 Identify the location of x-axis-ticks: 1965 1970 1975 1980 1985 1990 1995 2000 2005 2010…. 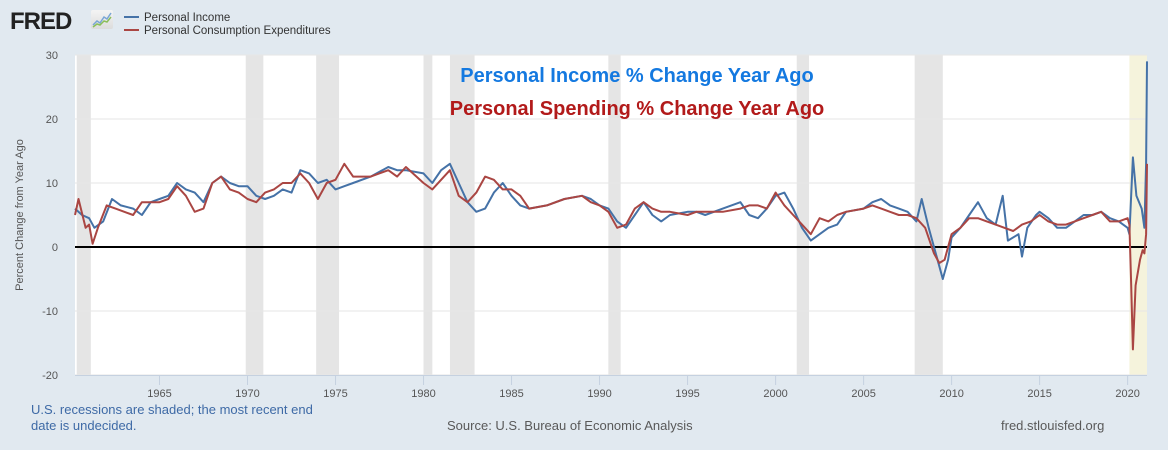
(643, 387).